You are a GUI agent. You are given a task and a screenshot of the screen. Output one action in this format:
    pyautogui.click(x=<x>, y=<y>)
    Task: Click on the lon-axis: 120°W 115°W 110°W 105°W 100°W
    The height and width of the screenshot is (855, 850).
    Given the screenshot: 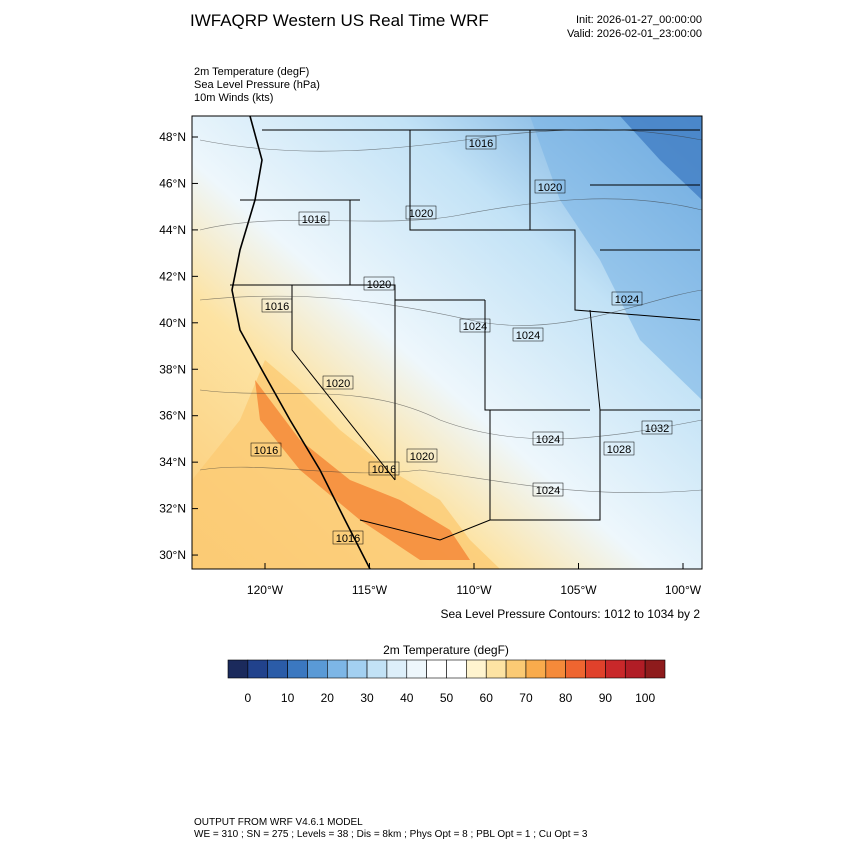 What is the action you would take?
    pyautogui.click(x=474, y=580)
    